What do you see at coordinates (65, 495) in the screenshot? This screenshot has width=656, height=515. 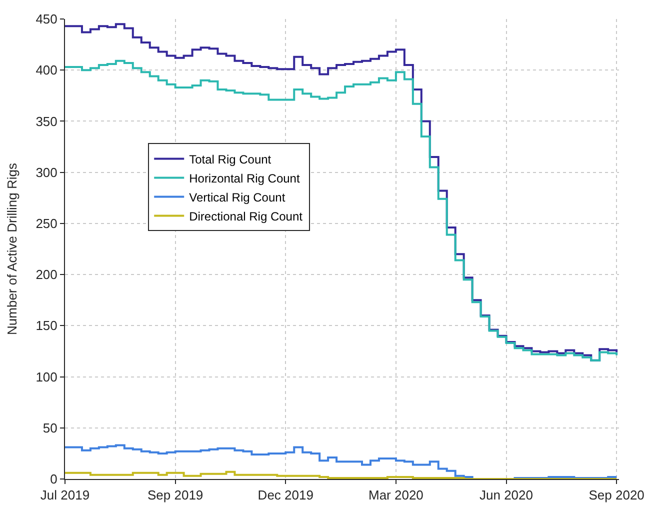 I see `x-tick-label: Jul 2019` at bounding box center [65, 495].